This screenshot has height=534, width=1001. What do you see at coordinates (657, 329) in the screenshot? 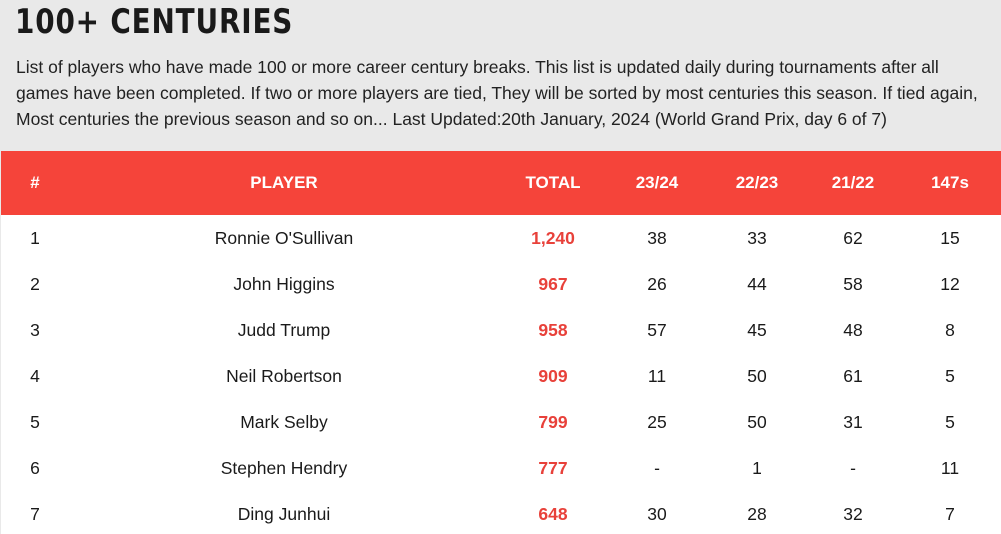
I see `cell-season-23-24: 57` at bounding box center [657, 329].